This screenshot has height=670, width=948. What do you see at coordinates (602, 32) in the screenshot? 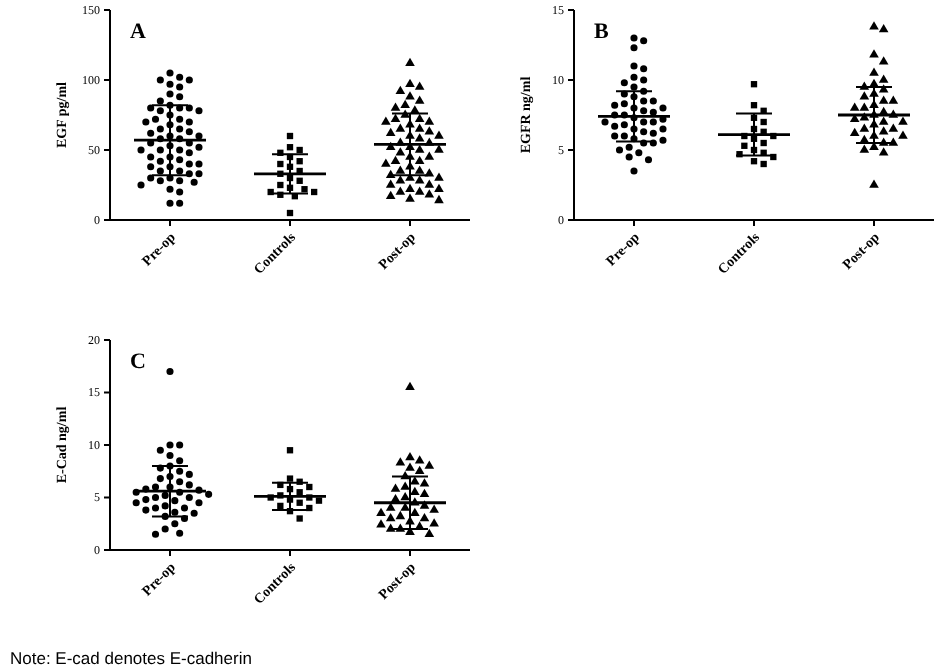
I see `chart-title: B` at bounding box center [602, 32].